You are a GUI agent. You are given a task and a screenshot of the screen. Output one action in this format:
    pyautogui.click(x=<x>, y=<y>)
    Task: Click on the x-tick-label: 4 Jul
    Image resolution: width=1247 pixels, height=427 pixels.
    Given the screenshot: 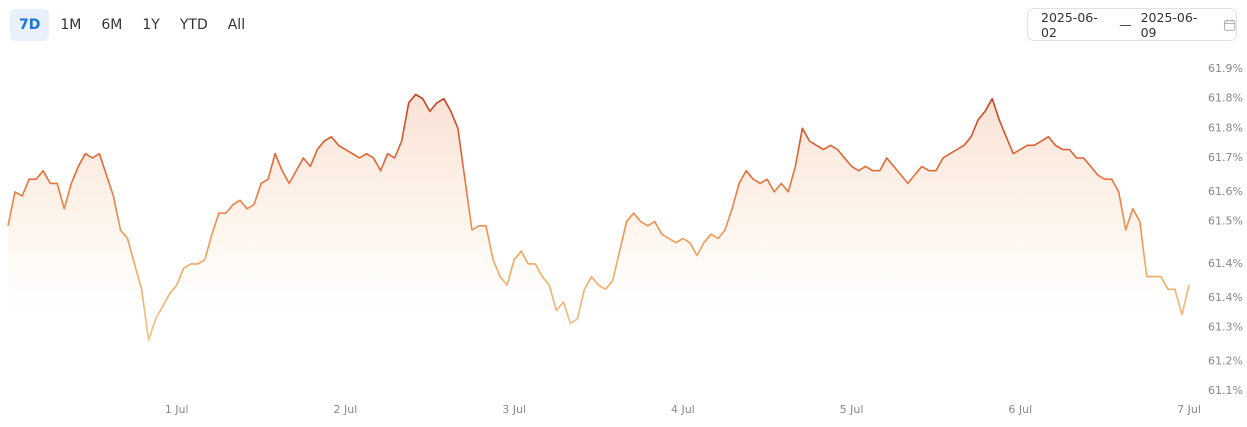 What is the action you would take?
    pyautogui.click(x=683, y=409)
    